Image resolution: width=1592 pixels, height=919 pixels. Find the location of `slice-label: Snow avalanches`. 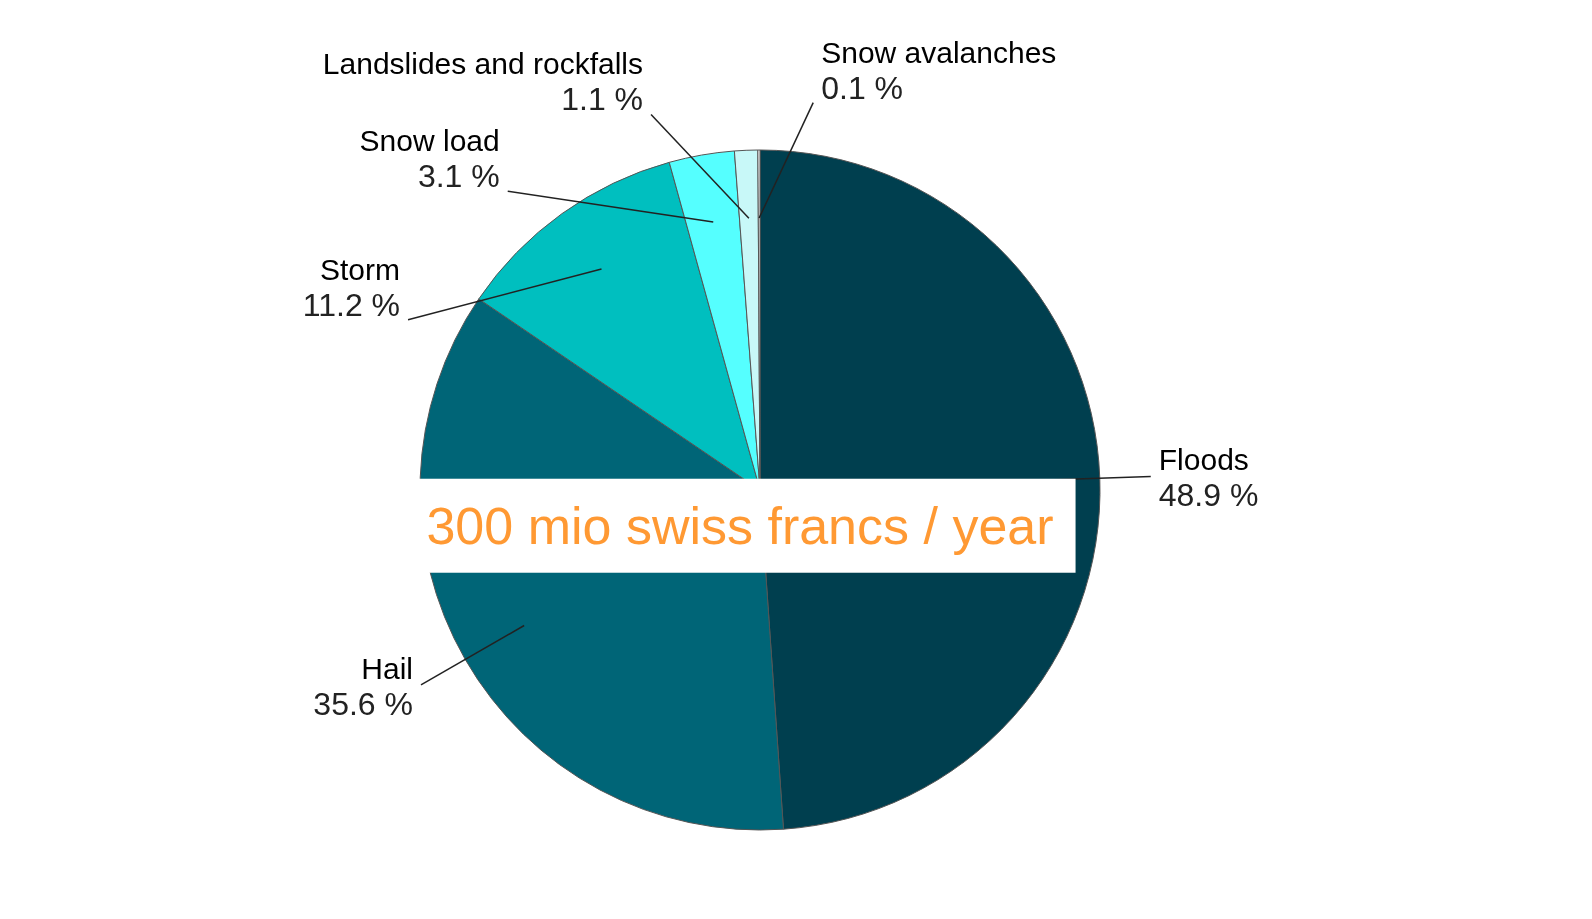

slice-label: Snow avalanches is located at coordinates (939, 52).